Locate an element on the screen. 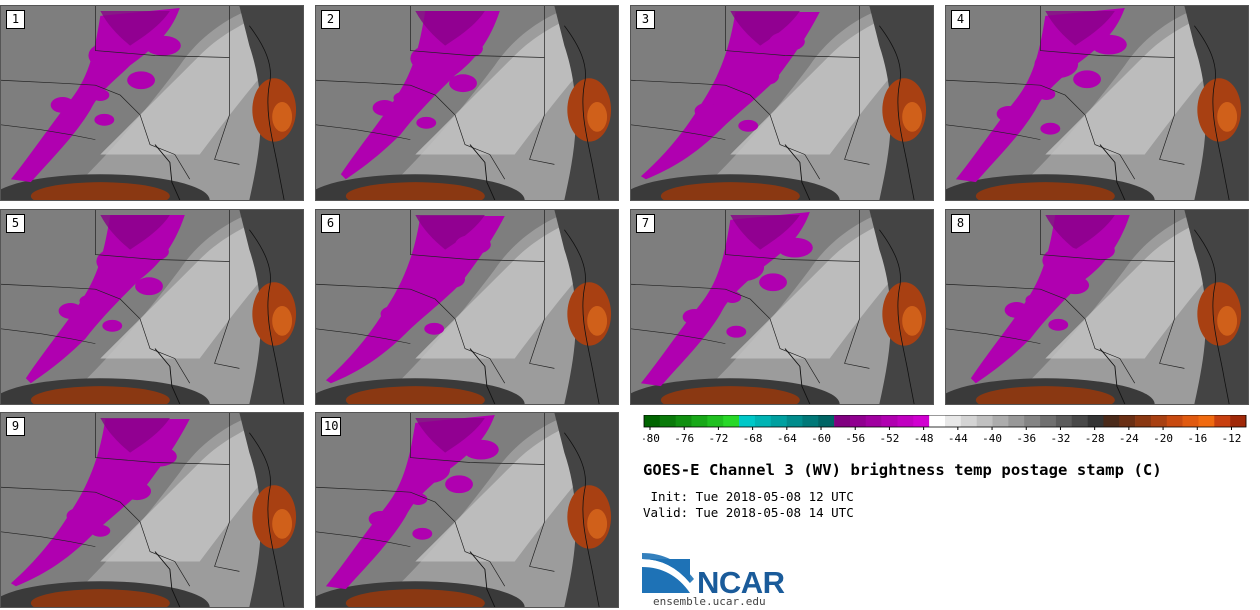 This screenshot has width=1260, height=610. postage-stamp-panel-2: 2 is located at coordinates (467, 103).